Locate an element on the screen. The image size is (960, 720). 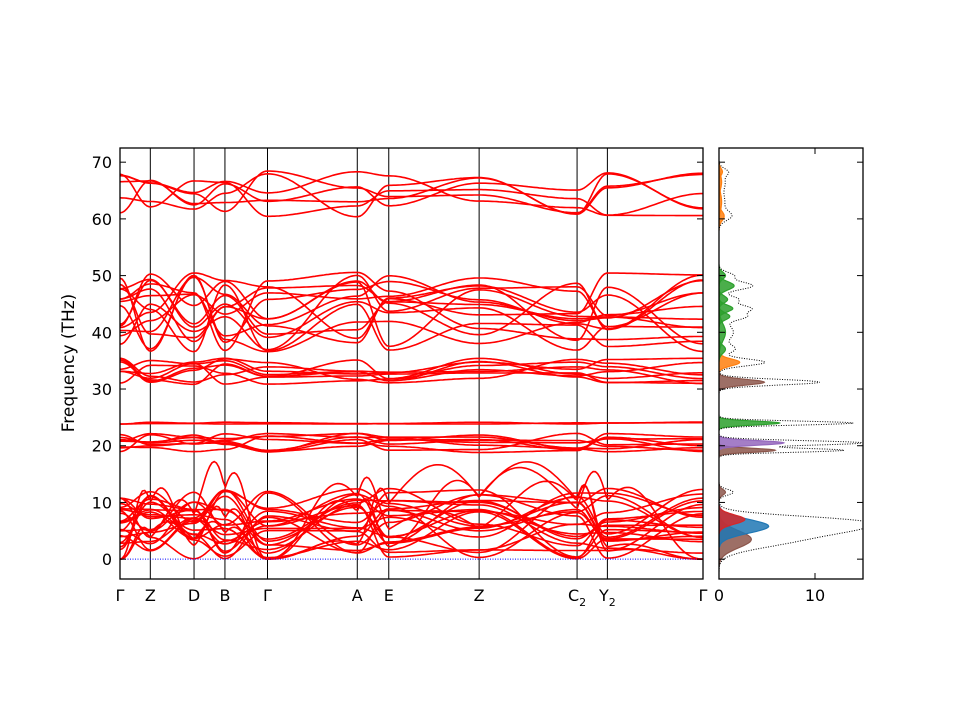
dos-x-axis: 0 10 is located at coordinates (769, 376).